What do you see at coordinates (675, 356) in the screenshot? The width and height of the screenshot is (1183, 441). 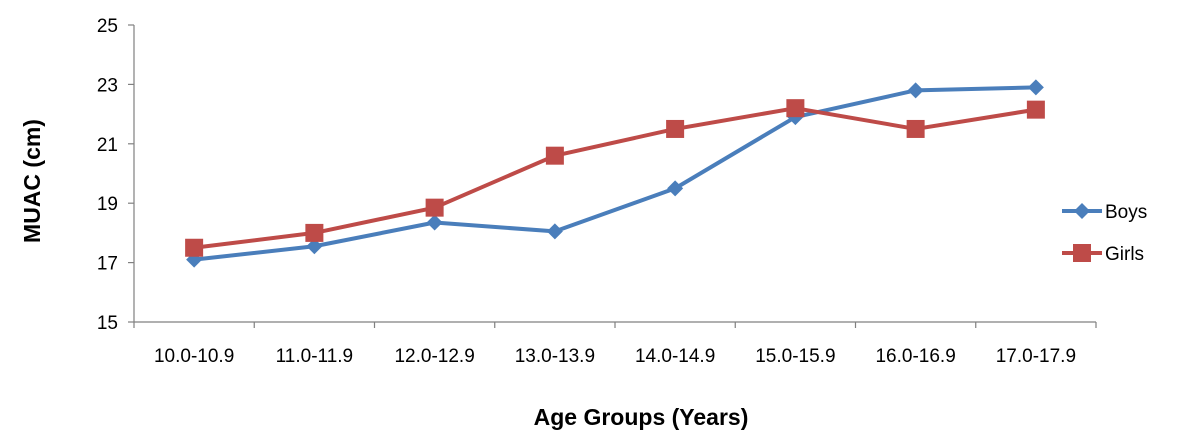 I see `x-tick-label: 14.0-14.9` at bounding box center [675, 356].